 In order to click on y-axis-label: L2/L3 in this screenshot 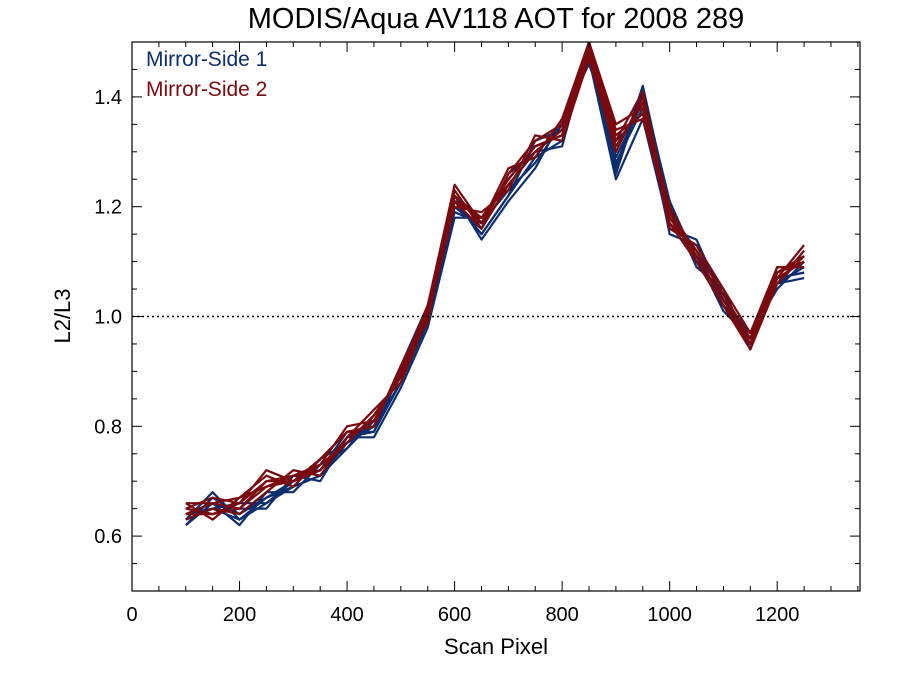, I will do `click(62, 315)`.